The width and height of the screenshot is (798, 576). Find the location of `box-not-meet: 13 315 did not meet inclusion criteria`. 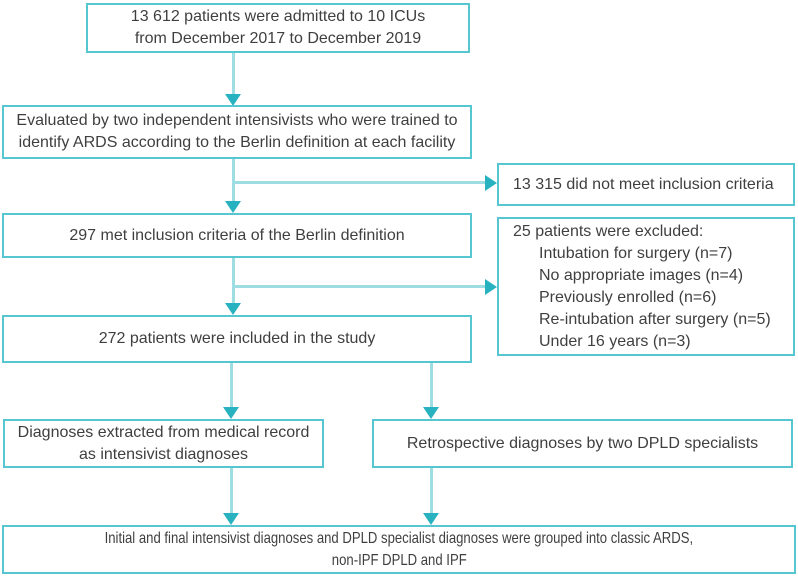

box-not-meet: 13 315 did not meet inclusion criteria is located at coordinates (646, 184).